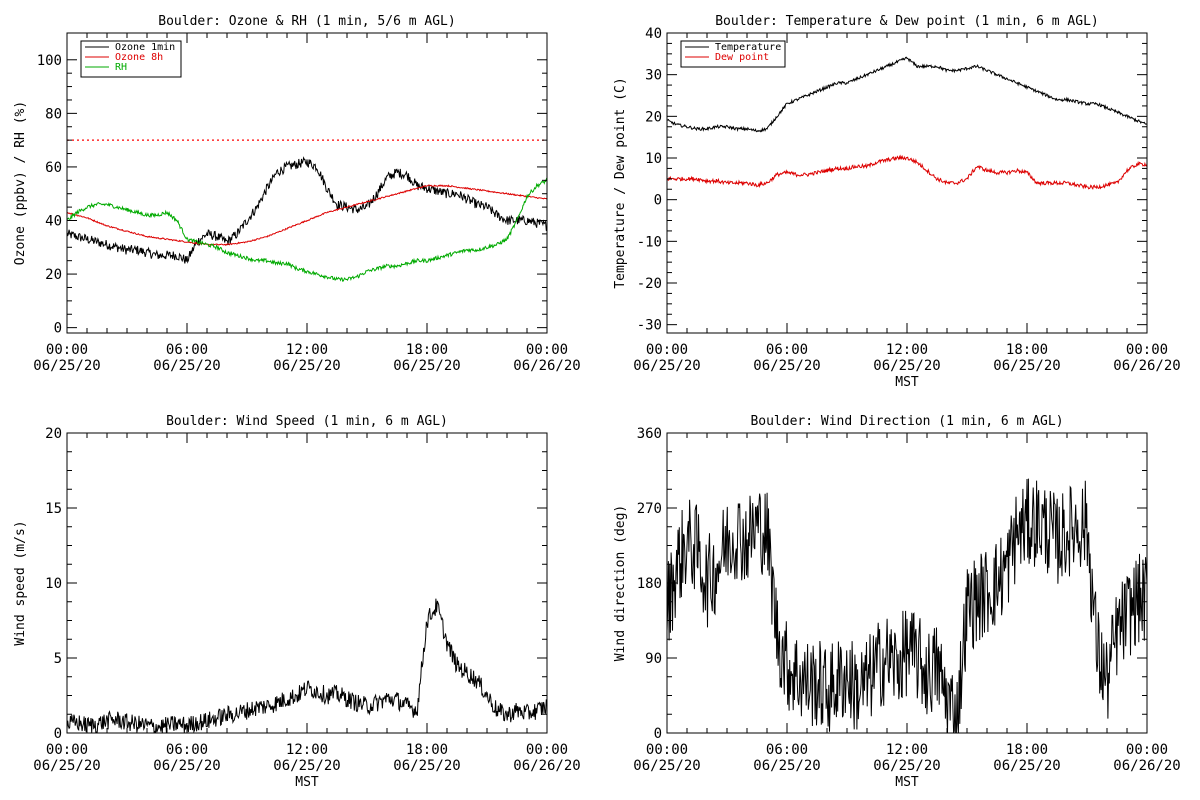 The width and height of the screenshot is (1200, 800). I want to click on y-tick-label: 360, so click(649, 434).